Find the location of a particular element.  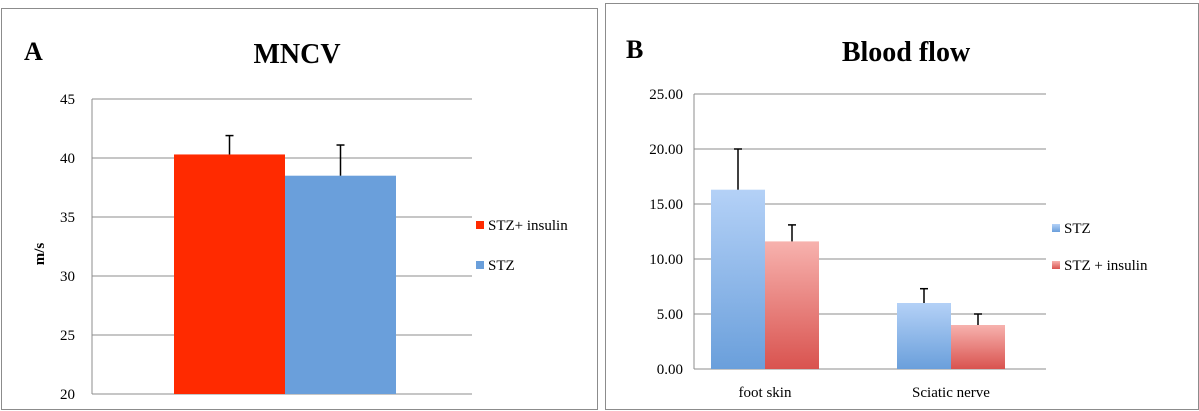

bar-stz is located at coordinates (340, 284).